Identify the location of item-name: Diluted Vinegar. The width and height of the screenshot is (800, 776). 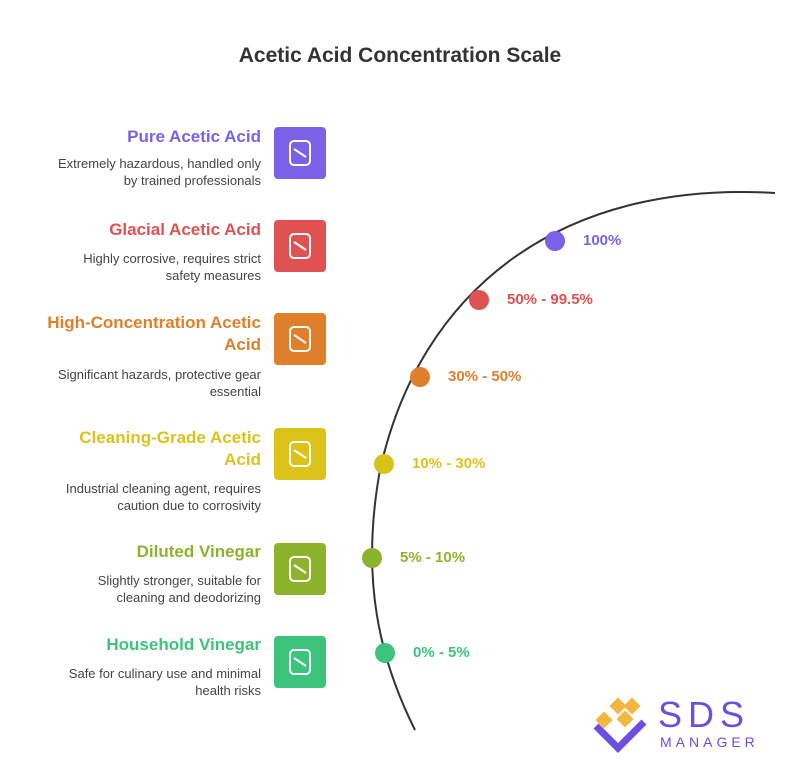
(198, 551).